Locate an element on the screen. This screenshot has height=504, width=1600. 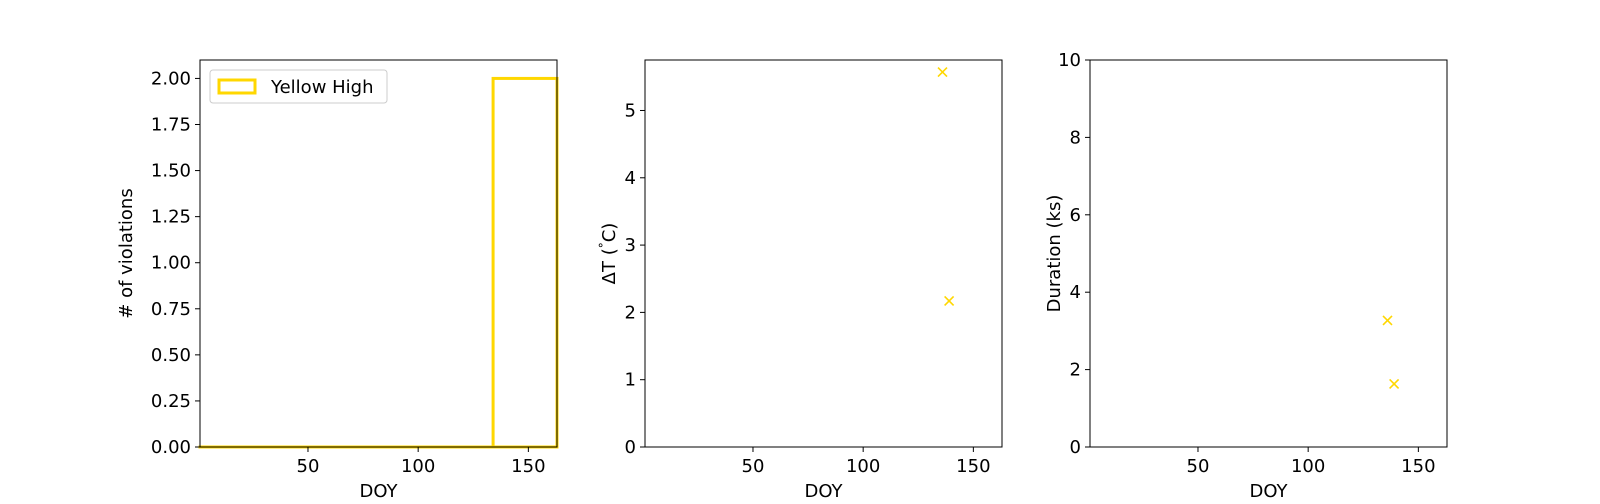
y-tick-label: 10 is located at coordinates (1069, 60).